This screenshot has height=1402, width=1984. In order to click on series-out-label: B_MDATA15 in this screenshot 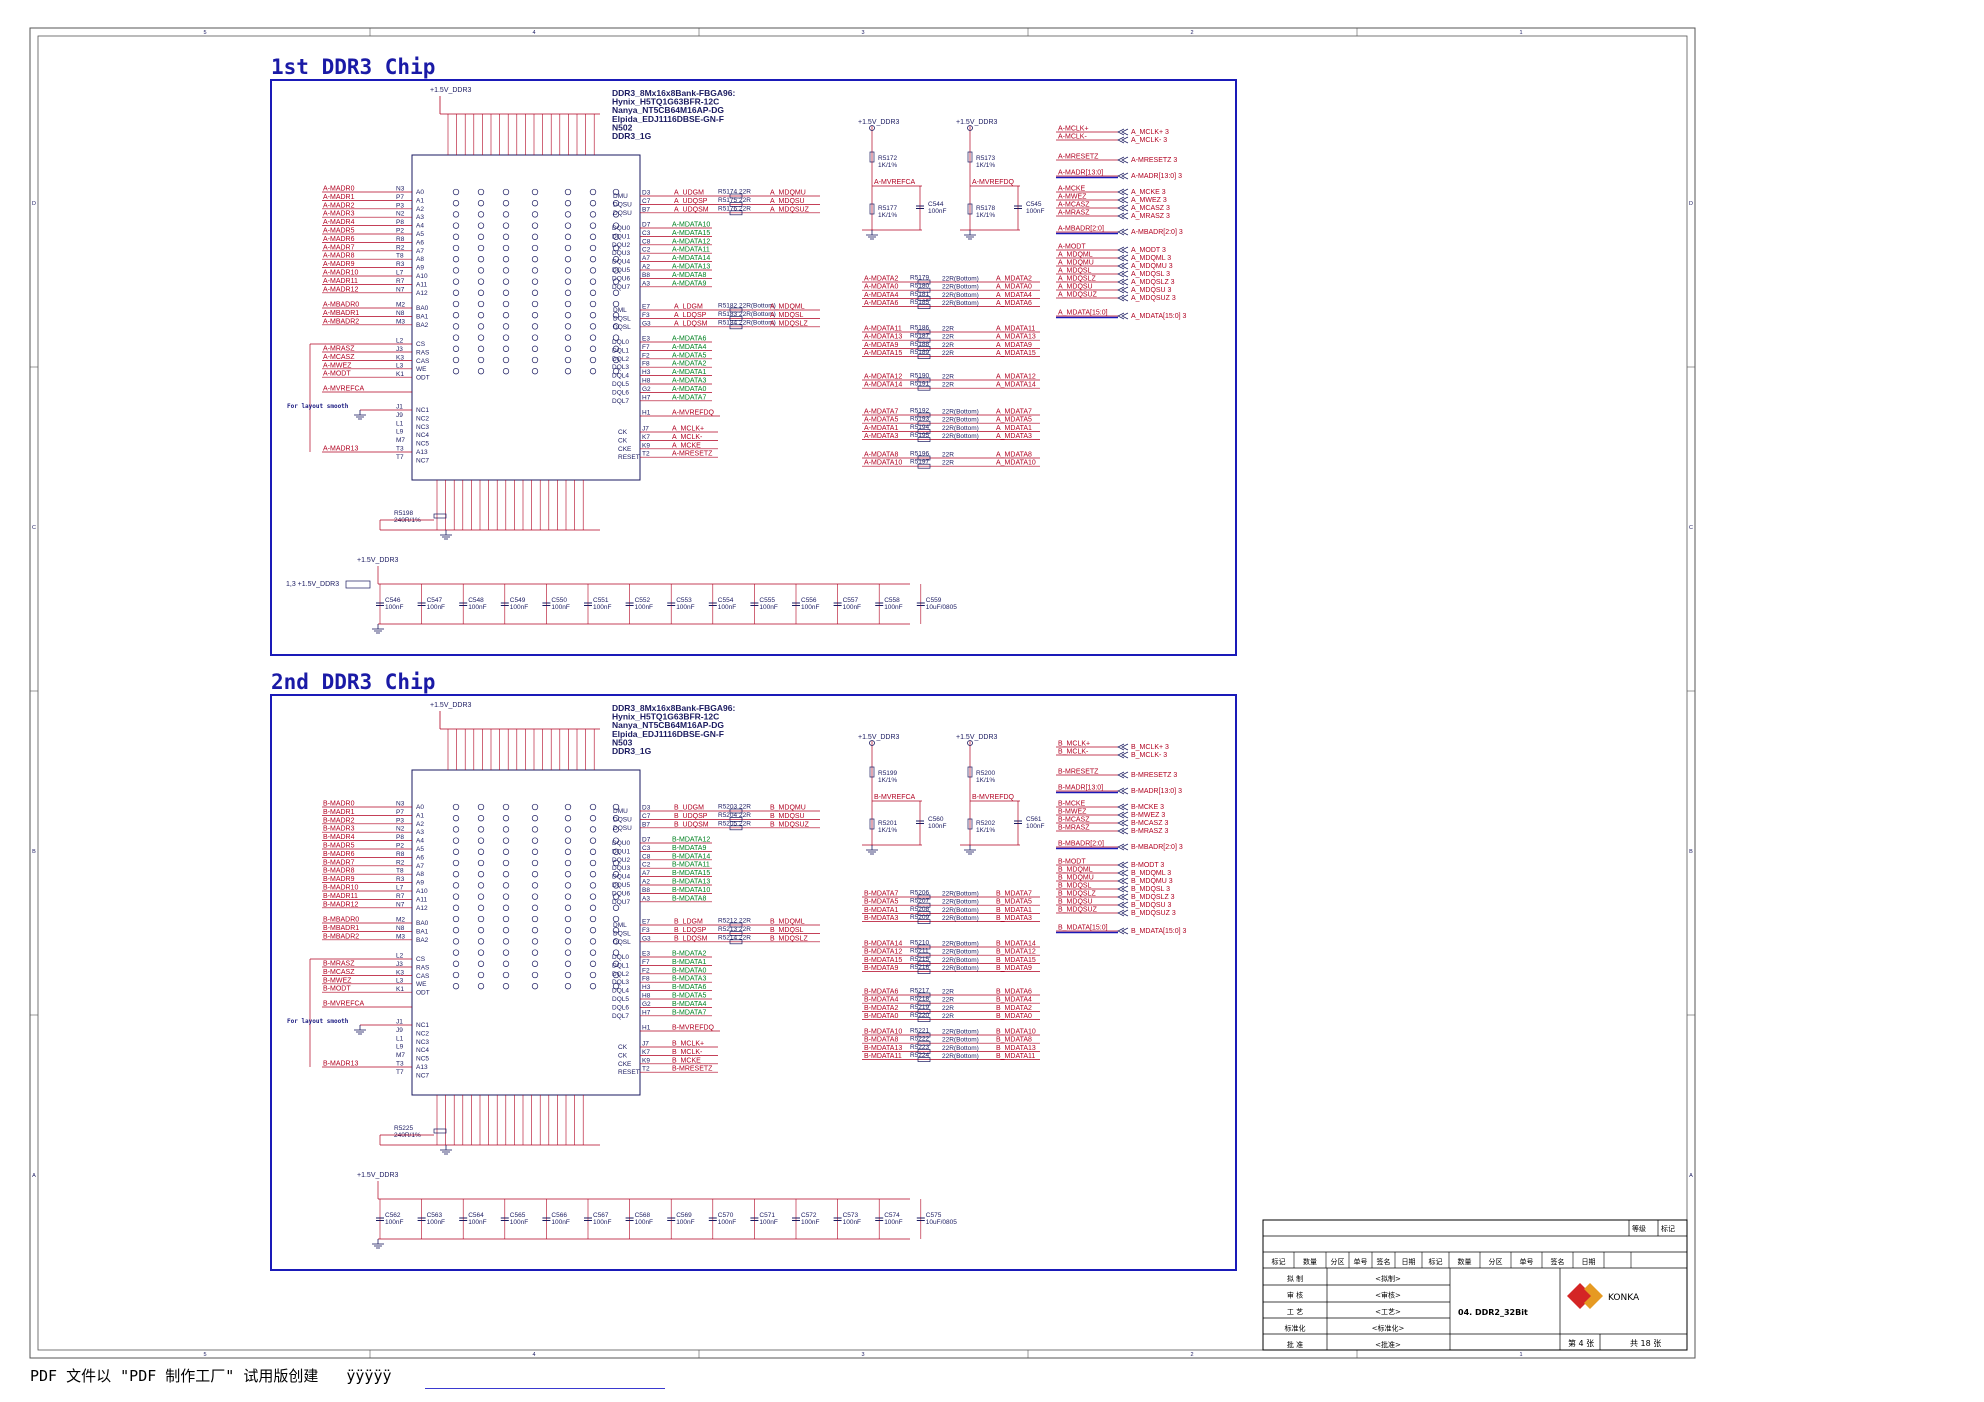, I will do `click(1016, 960)`.